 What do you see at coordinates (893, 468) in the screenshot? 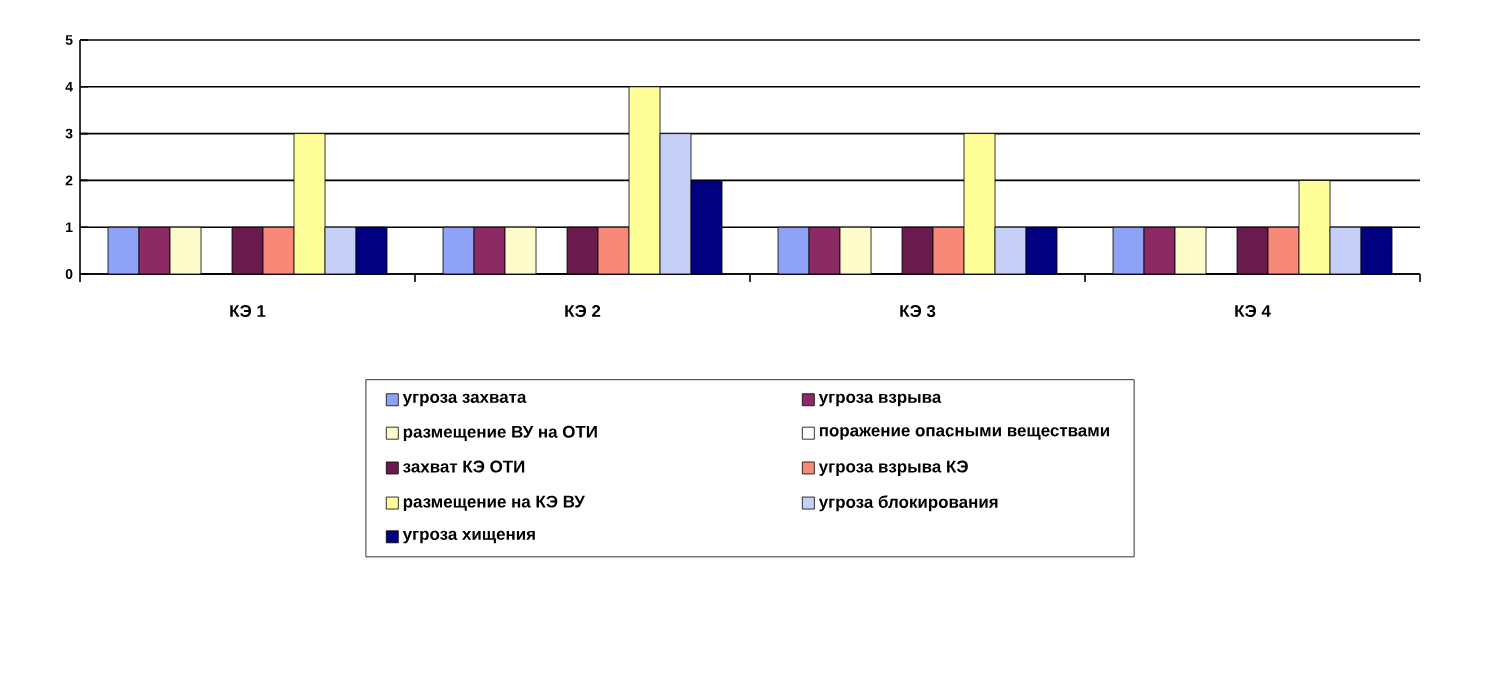
I see `legend-label: угроза взрыва КЭ` at bounding box center [893, 468].